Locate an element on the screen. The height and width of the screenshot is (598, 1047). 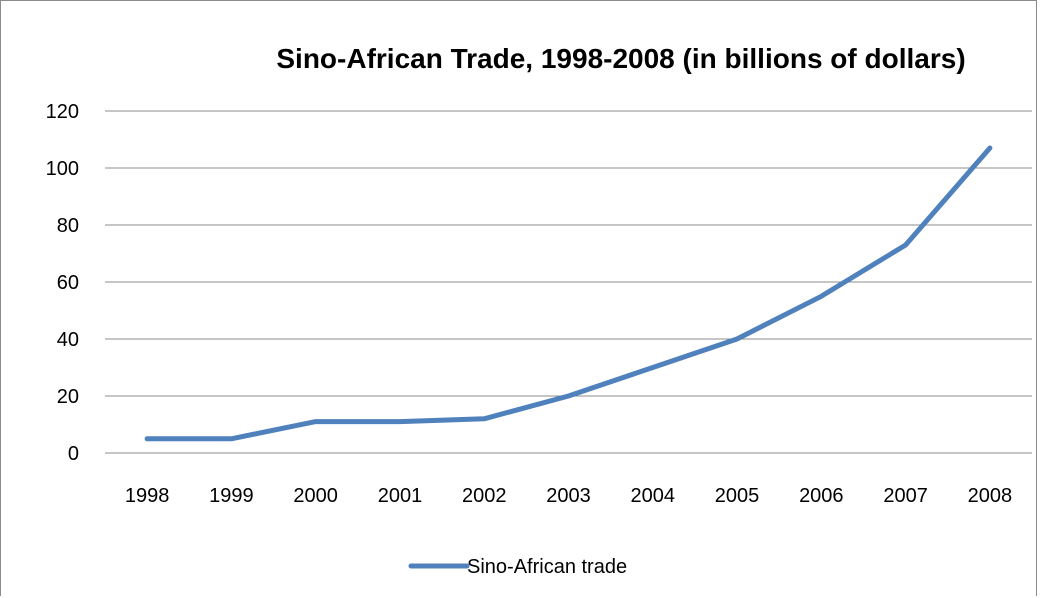
legend: Sino-African trade is located at coordinates (517, 567).